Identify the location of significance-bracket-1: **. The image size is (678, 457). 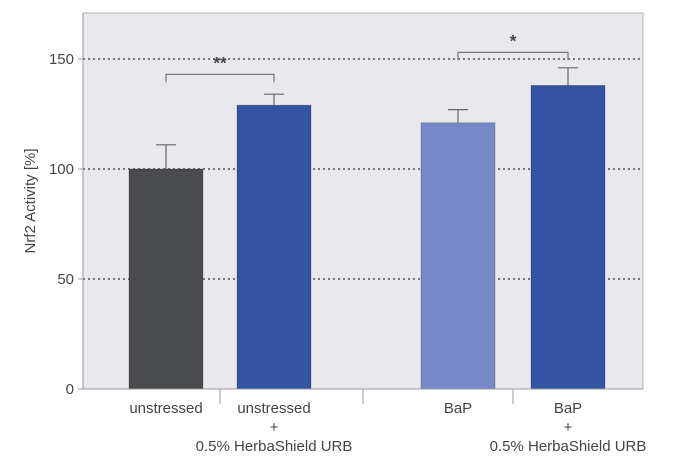
(220, 68).